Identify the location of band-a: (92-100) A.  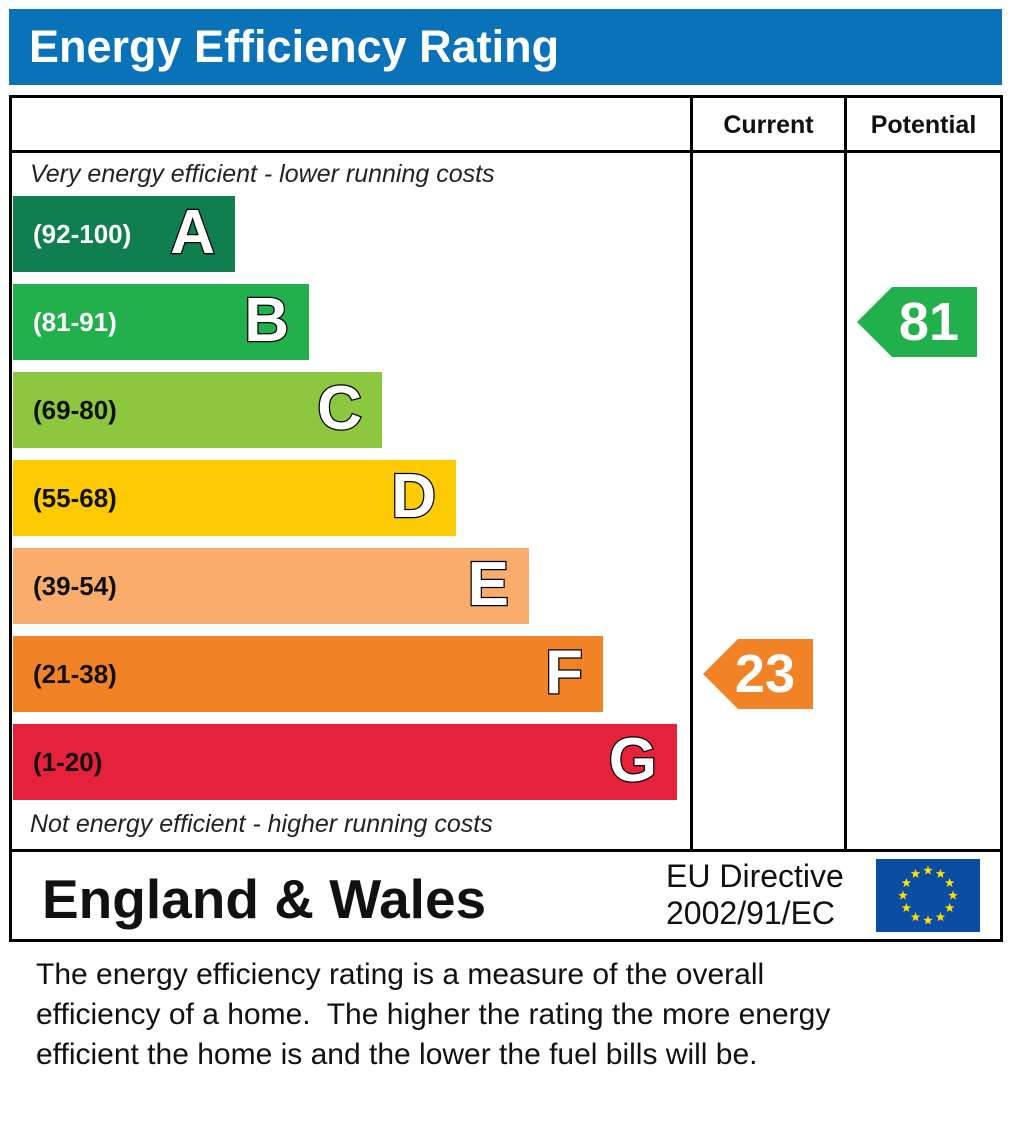
(124, 234).